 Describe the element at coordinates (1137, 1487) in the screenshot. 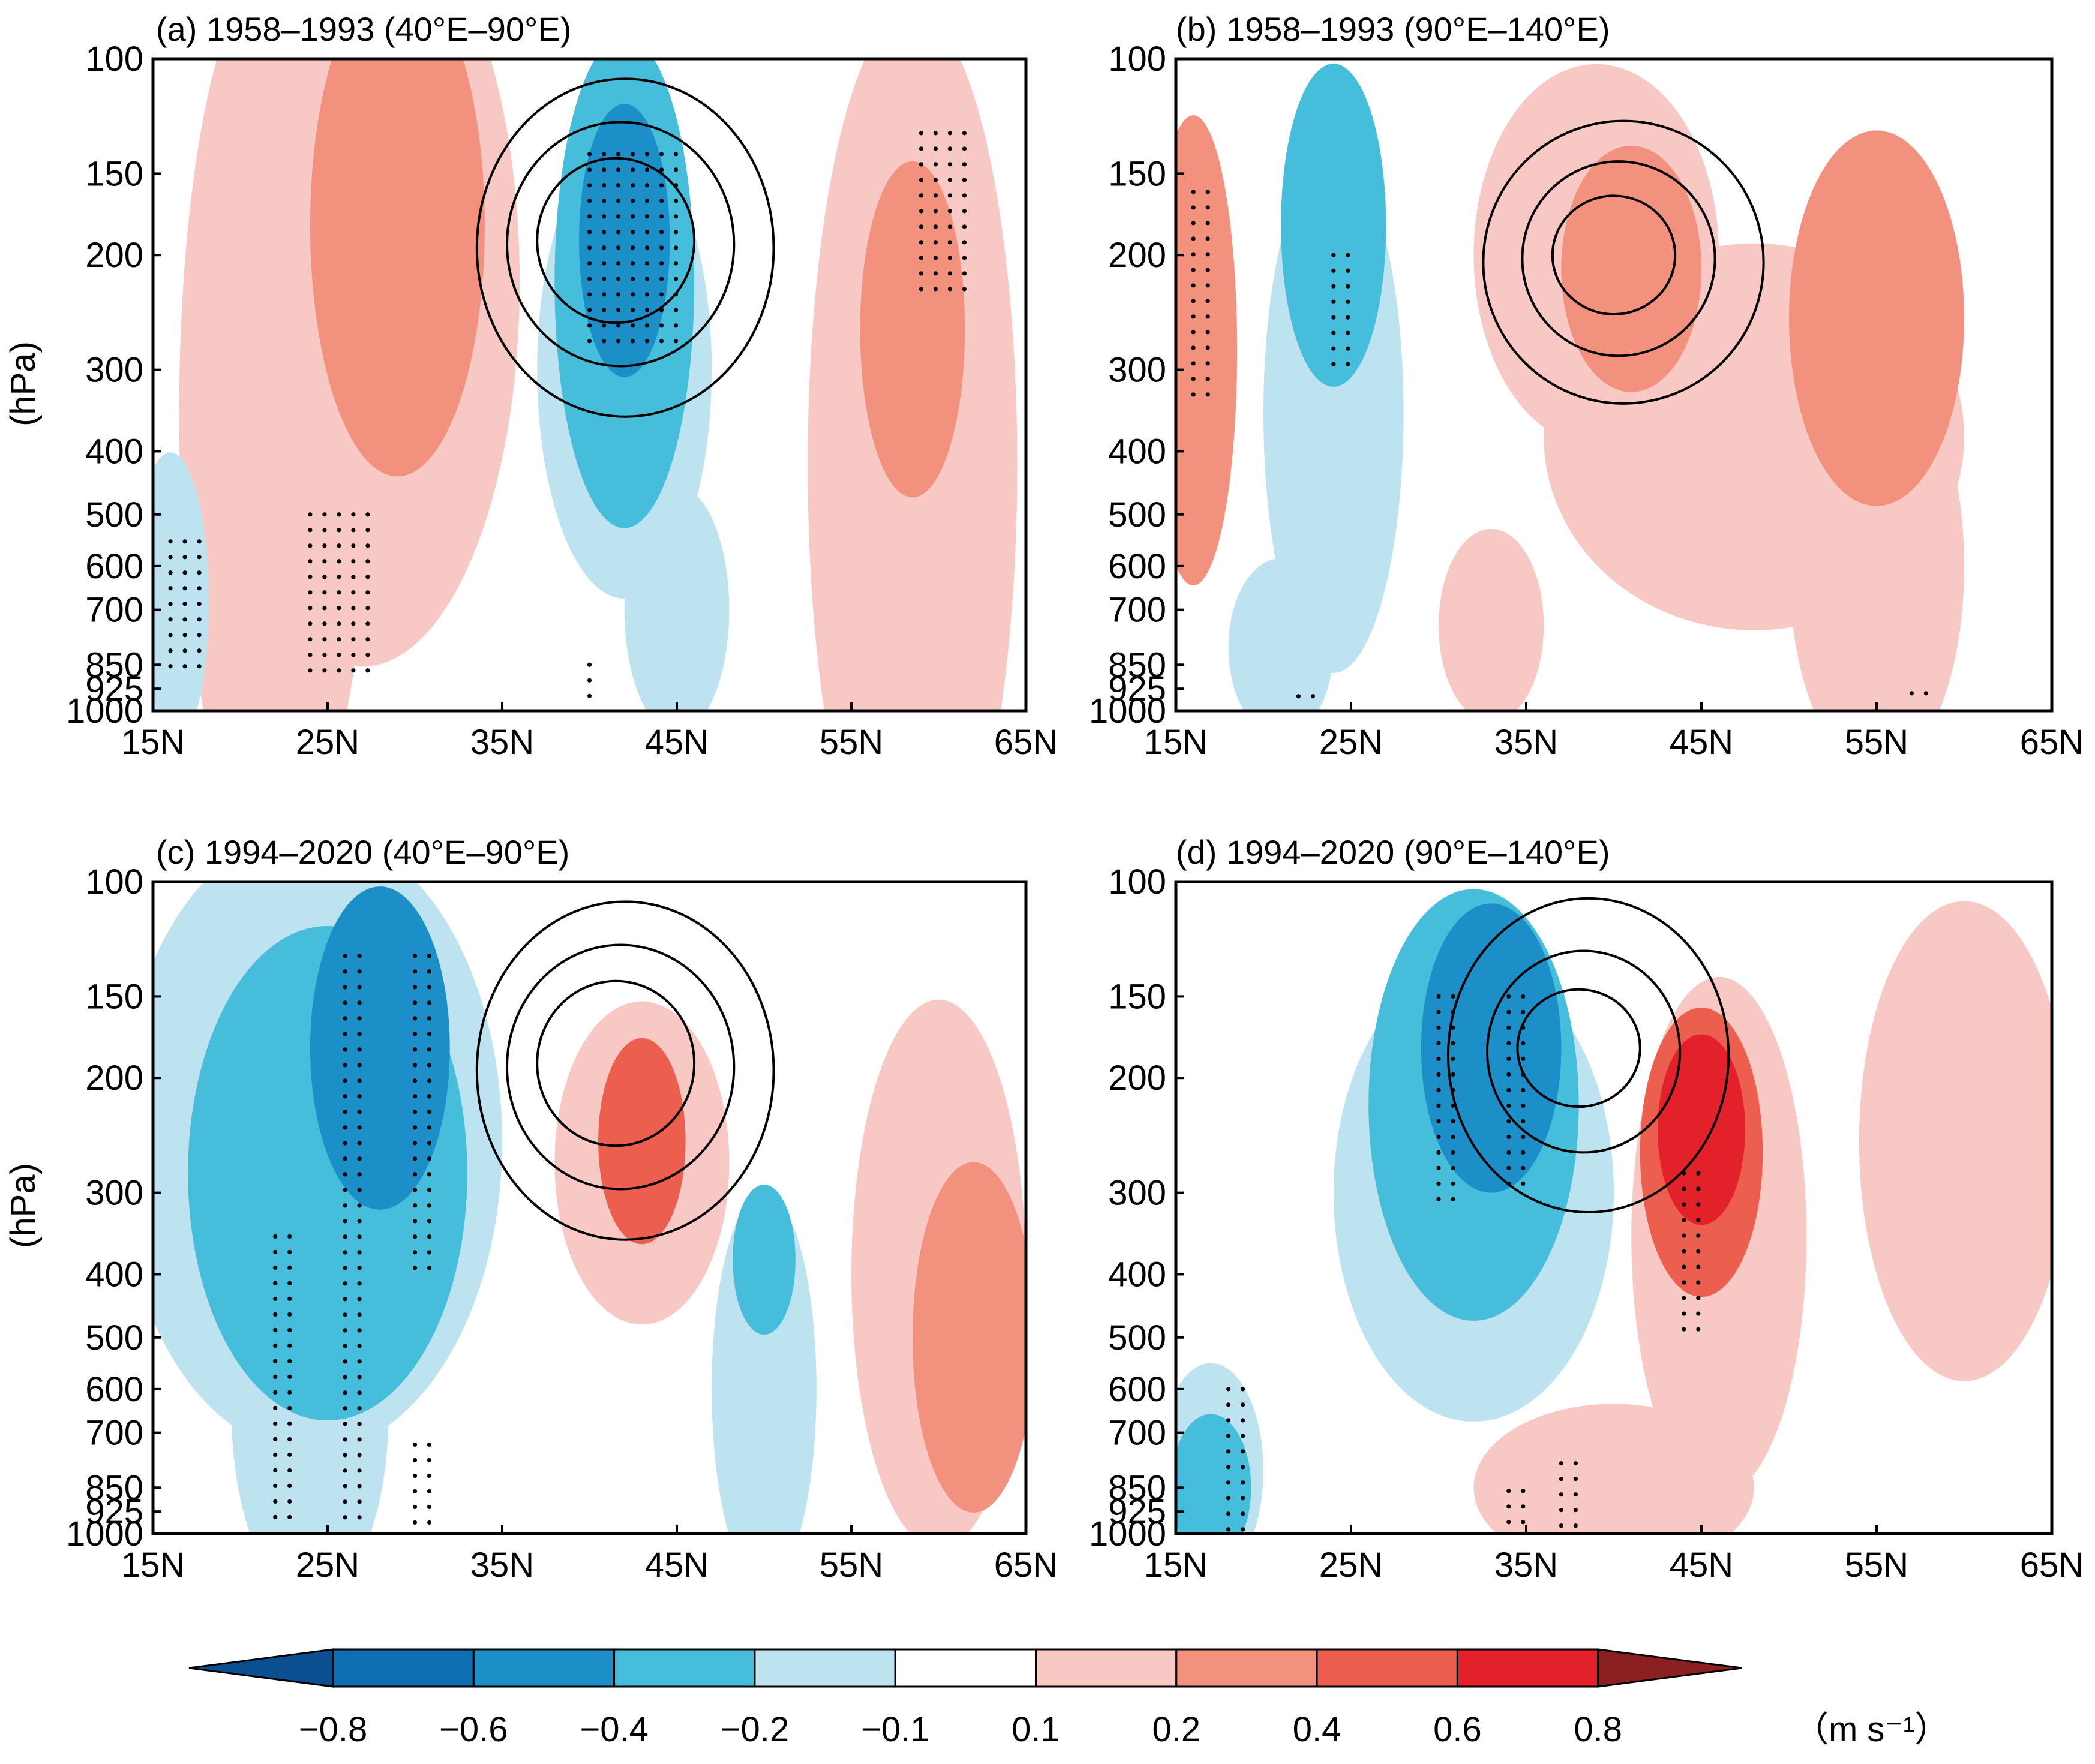

I see `y-tick-label-d-8: 850` at that location.